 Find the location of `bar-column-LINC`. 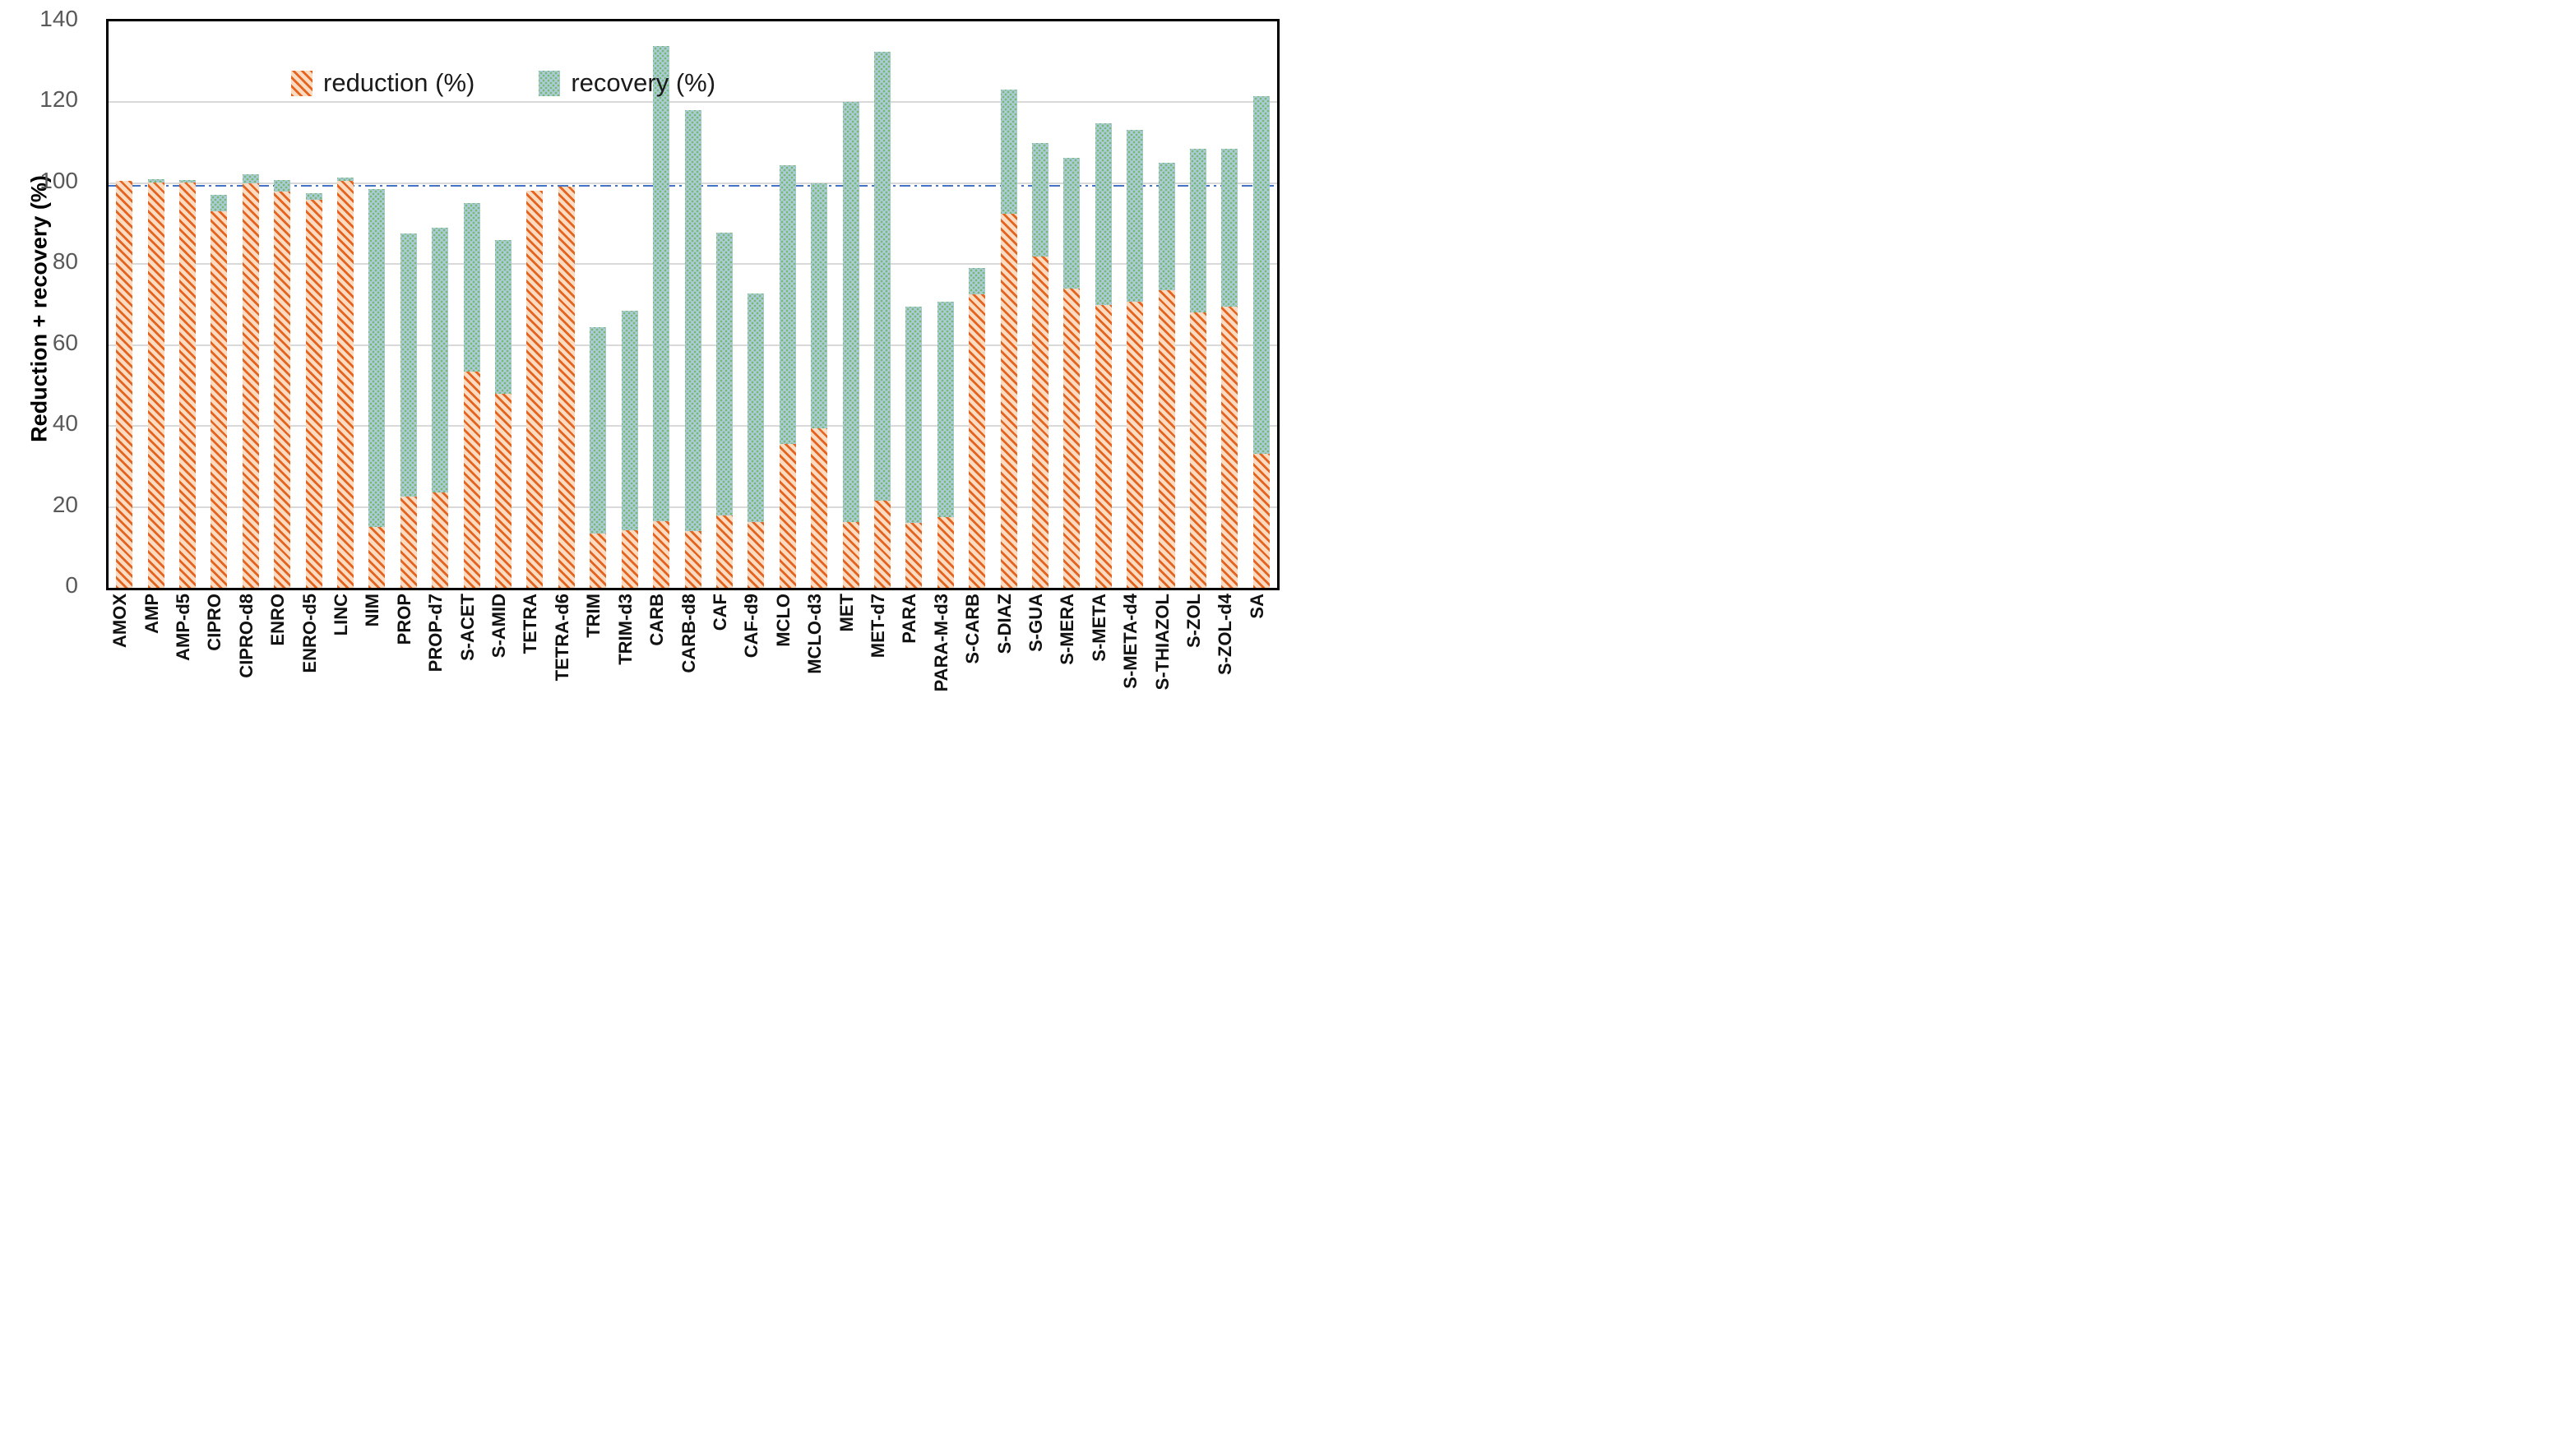

bar-column-LINC is located at coordinates (346, 383).